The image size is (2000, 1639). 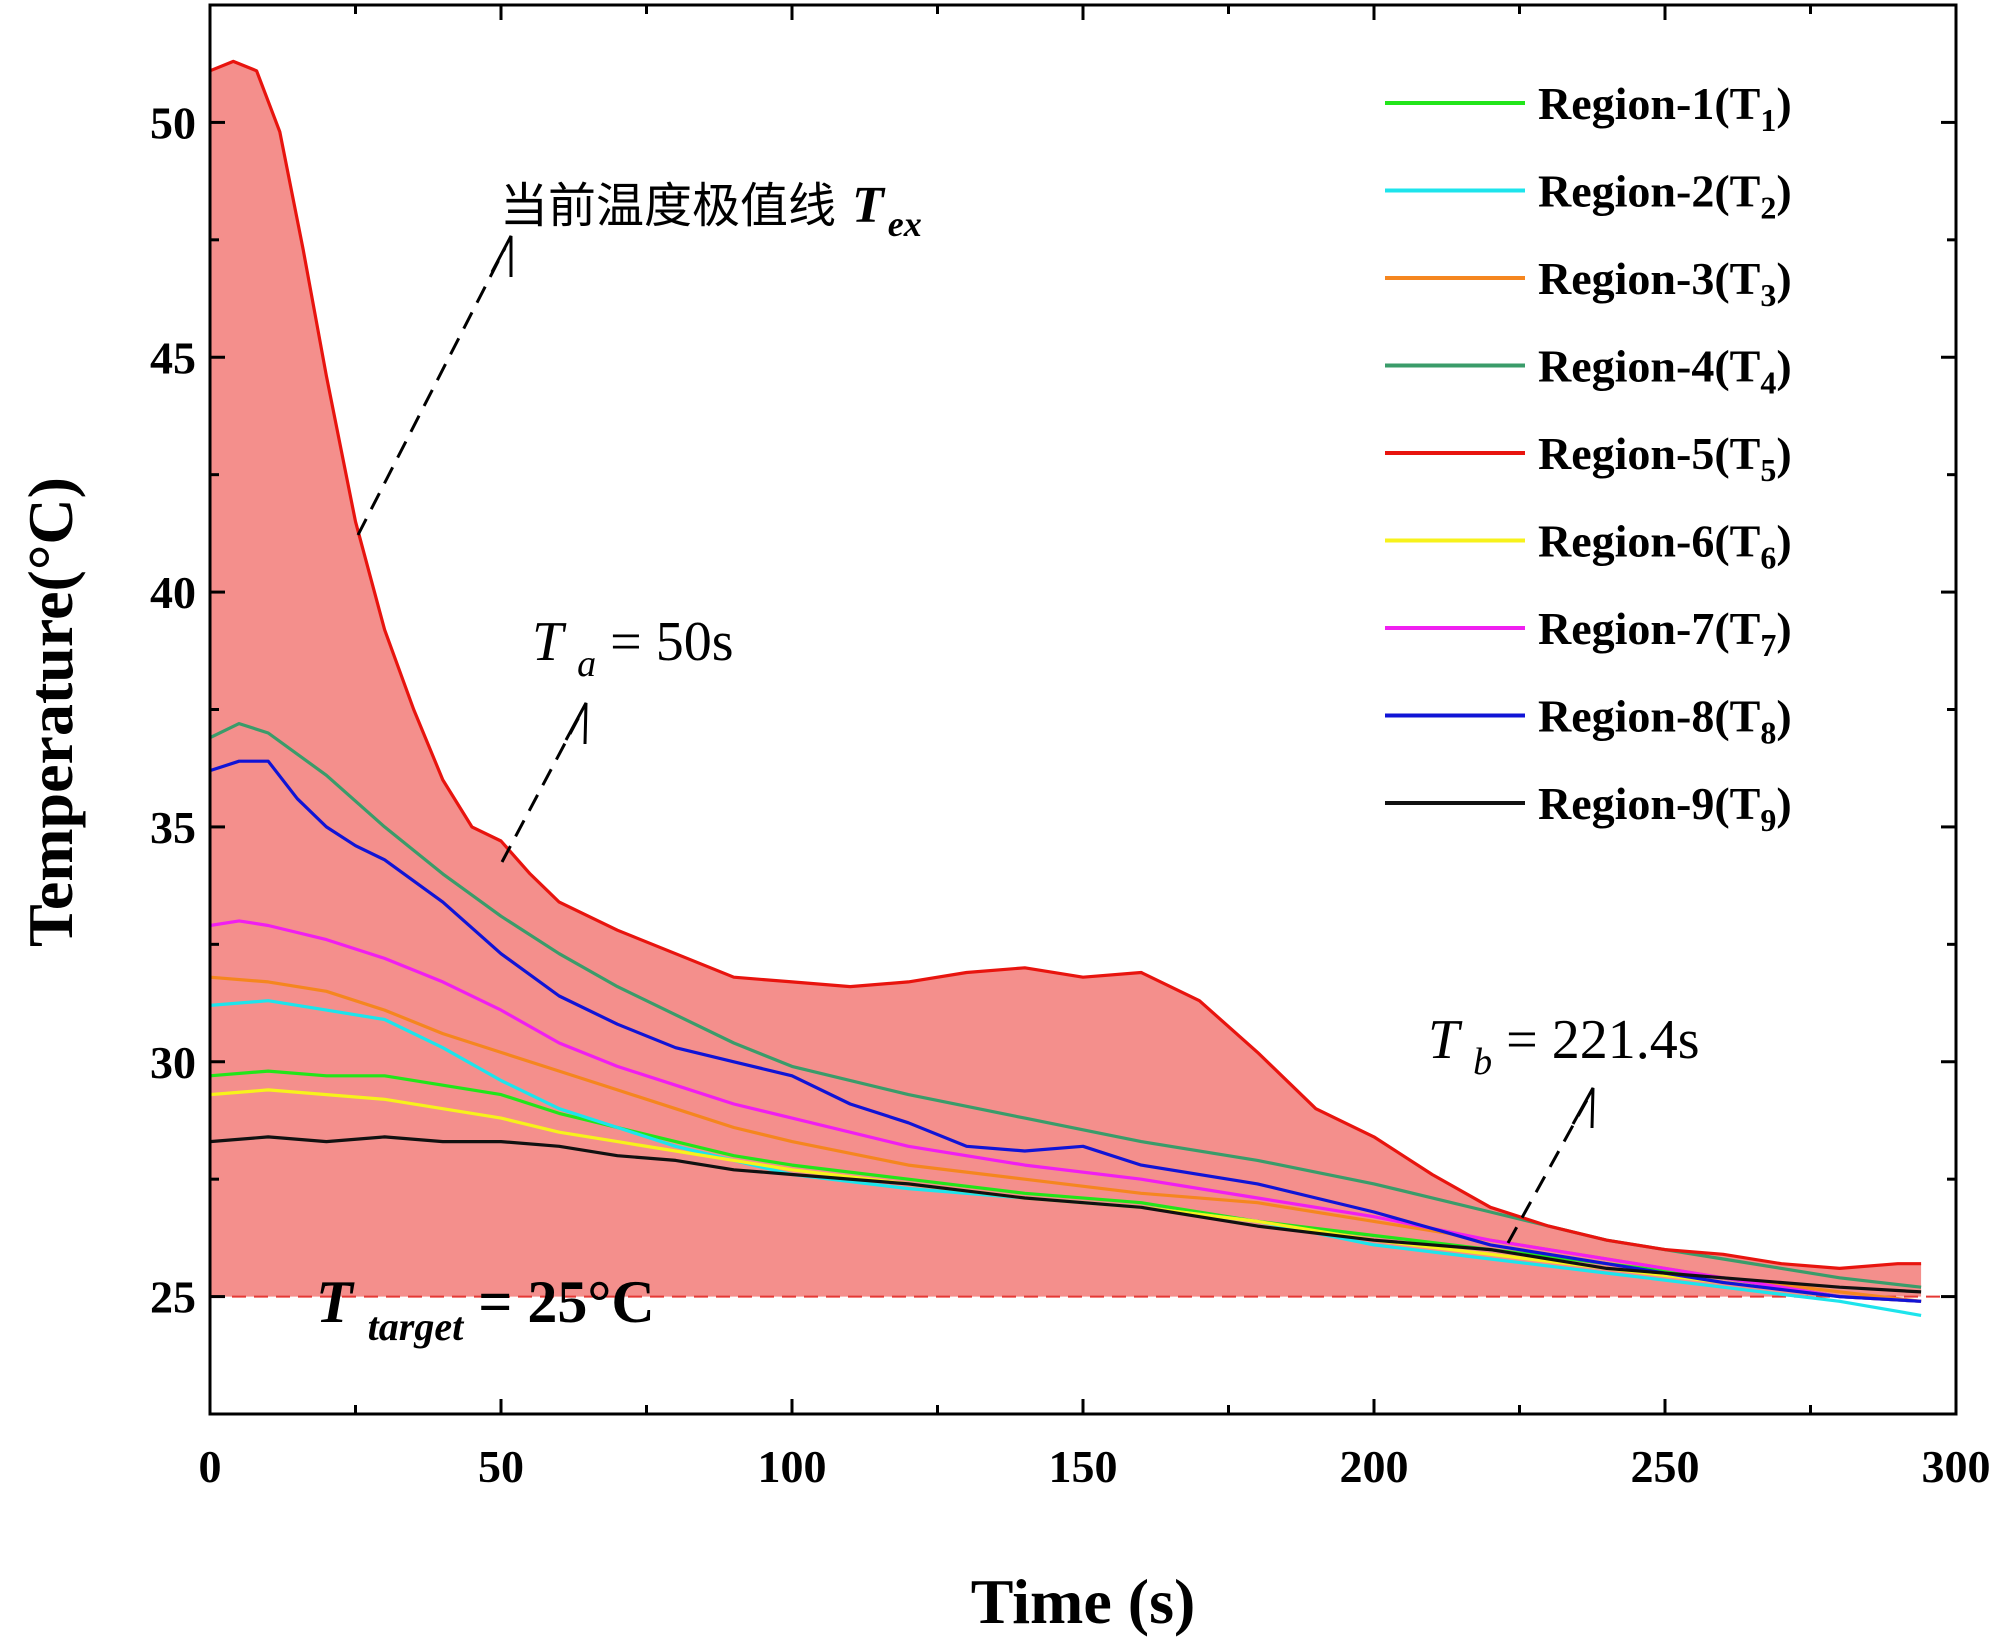 I want to click on annotation-ttarget: T target = 25°C, so click(x=485, y=1311).